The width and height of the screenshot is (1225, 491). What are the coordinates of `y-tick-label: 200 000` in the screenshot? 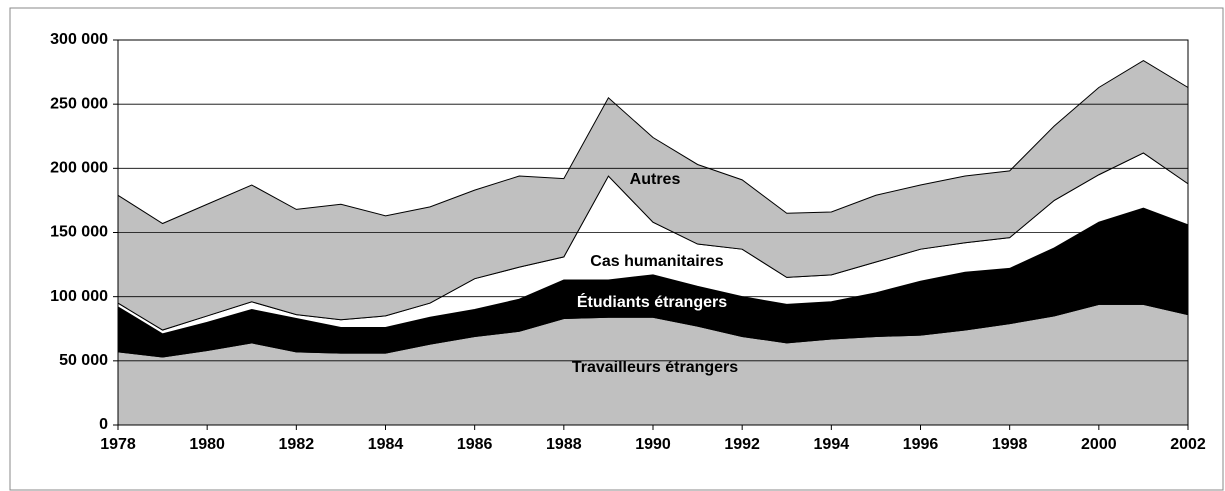 It's located at (79, 168).